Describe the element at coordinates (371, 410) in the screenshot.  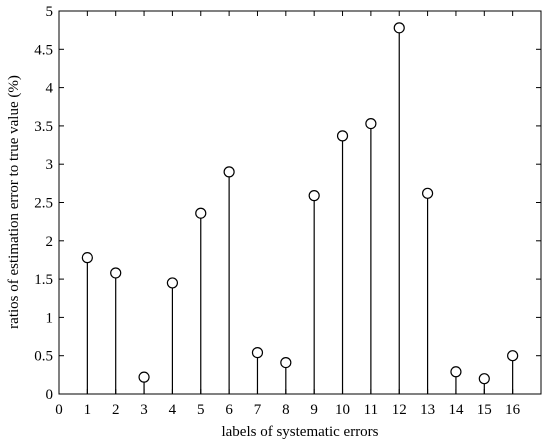
I see `x-tick-label: 11` at that location.